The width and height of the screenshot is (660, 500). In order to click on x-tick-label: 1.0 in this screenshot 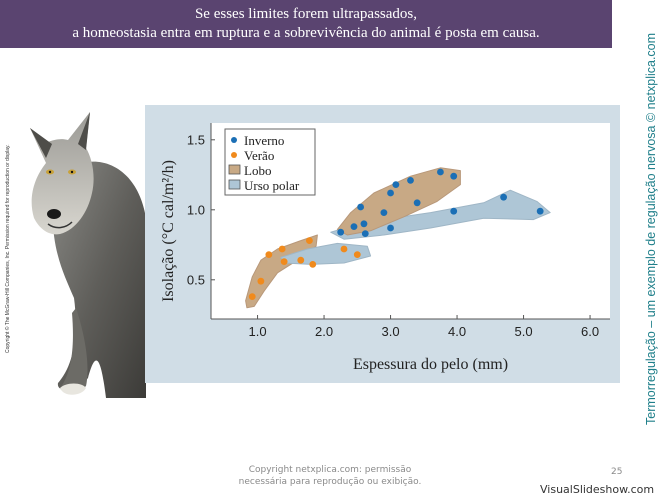, I will do `click(258, 331)`.